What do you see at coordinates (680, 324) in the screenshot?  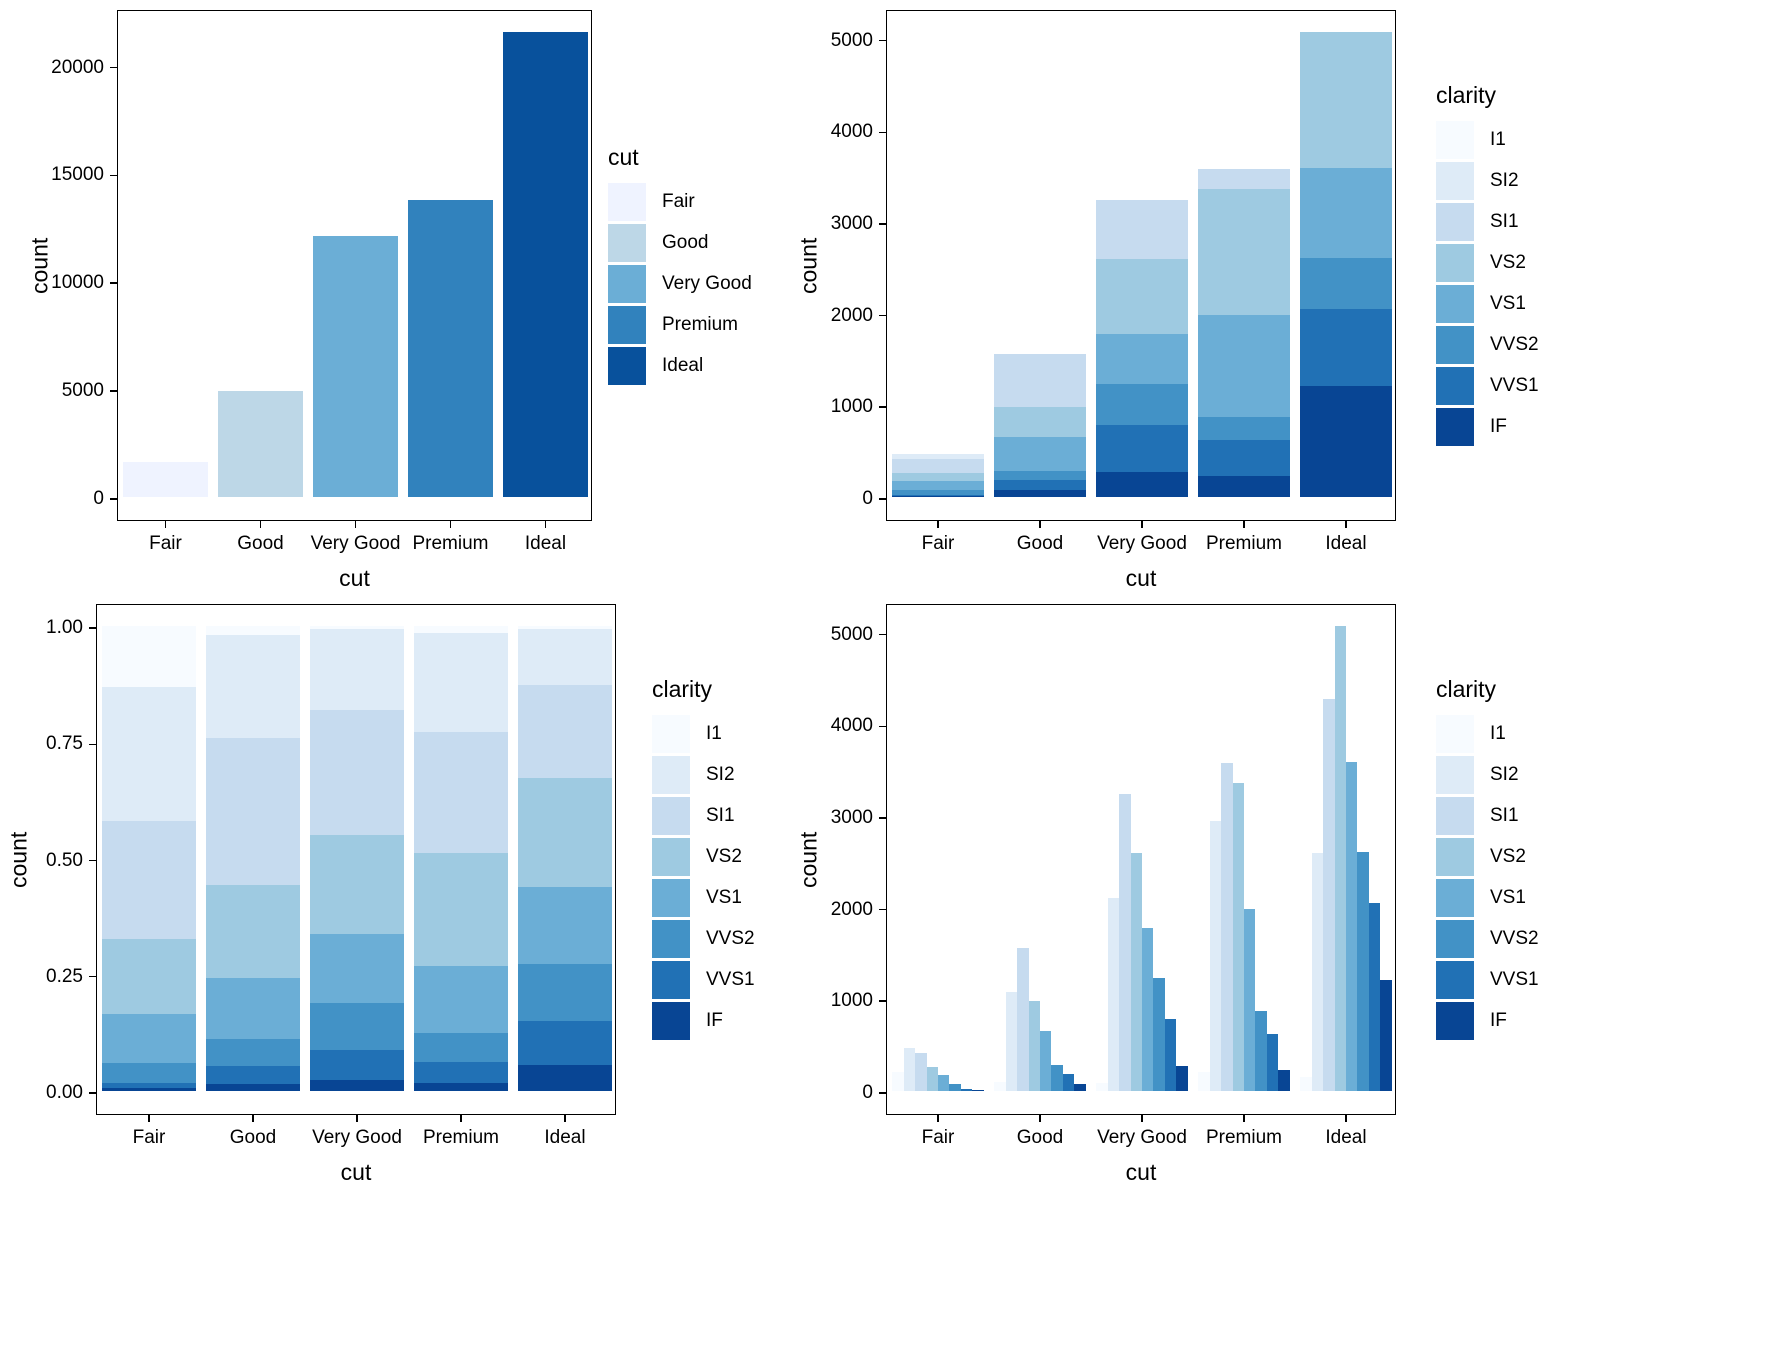 I see `legend-entry: Premium` at bounding box center [680, 324].